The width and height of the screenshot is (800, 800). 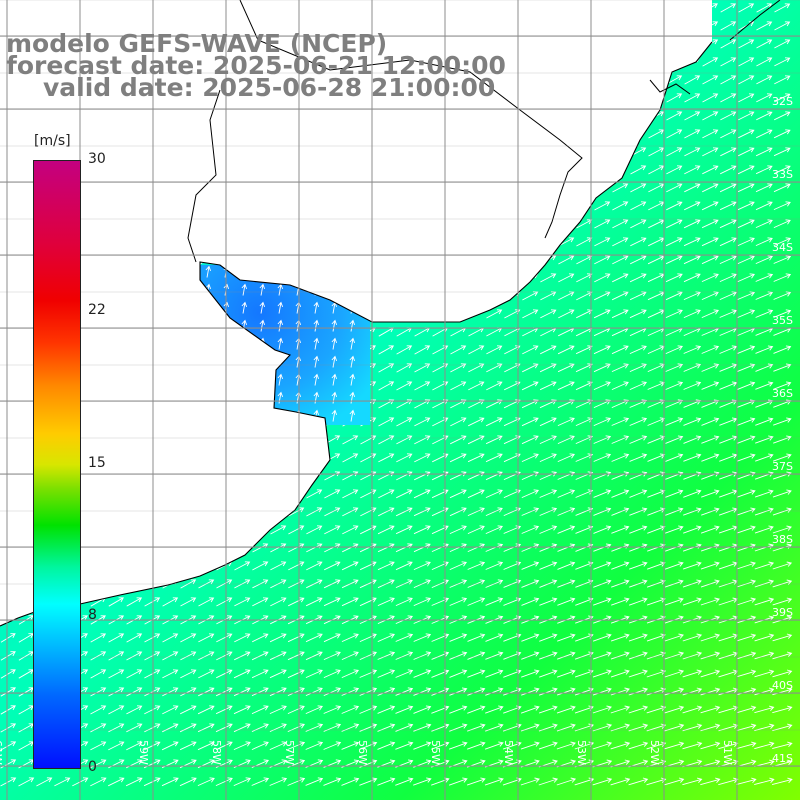 What do you see at coordinates (782, 320) in the screenshot?
I see `latitude-label: 35S` at bounding box center [782, 320].